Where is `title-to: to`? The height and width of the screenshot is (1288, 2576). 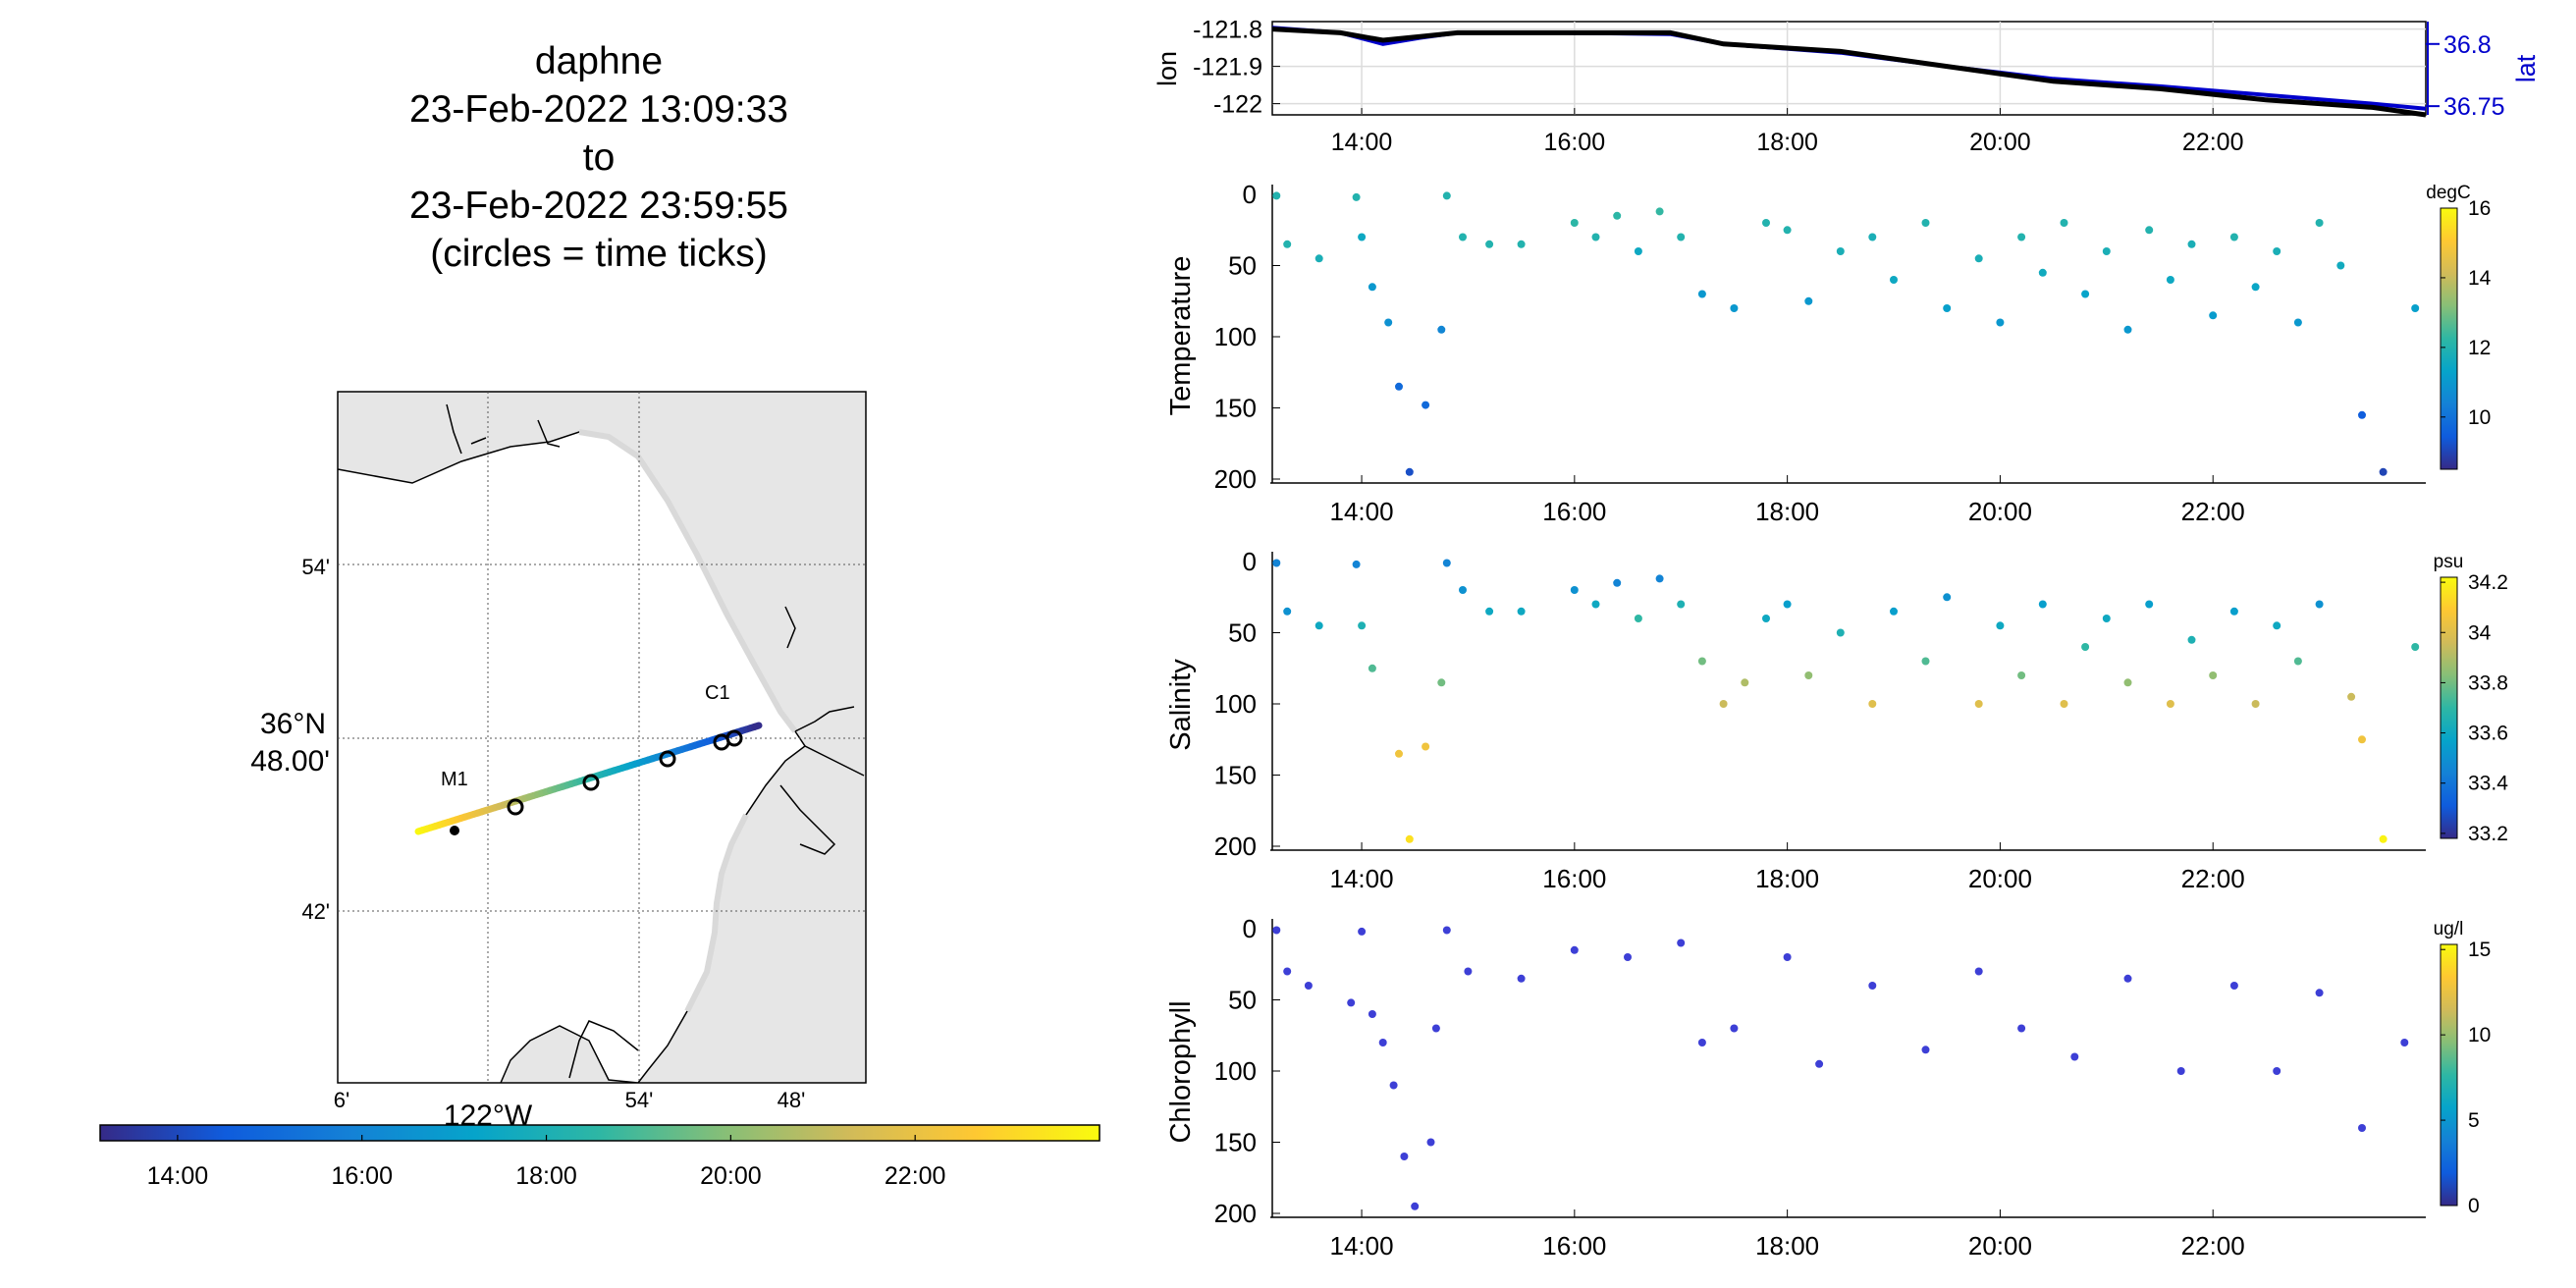 title-to: to is located at coordinates (599, 157).